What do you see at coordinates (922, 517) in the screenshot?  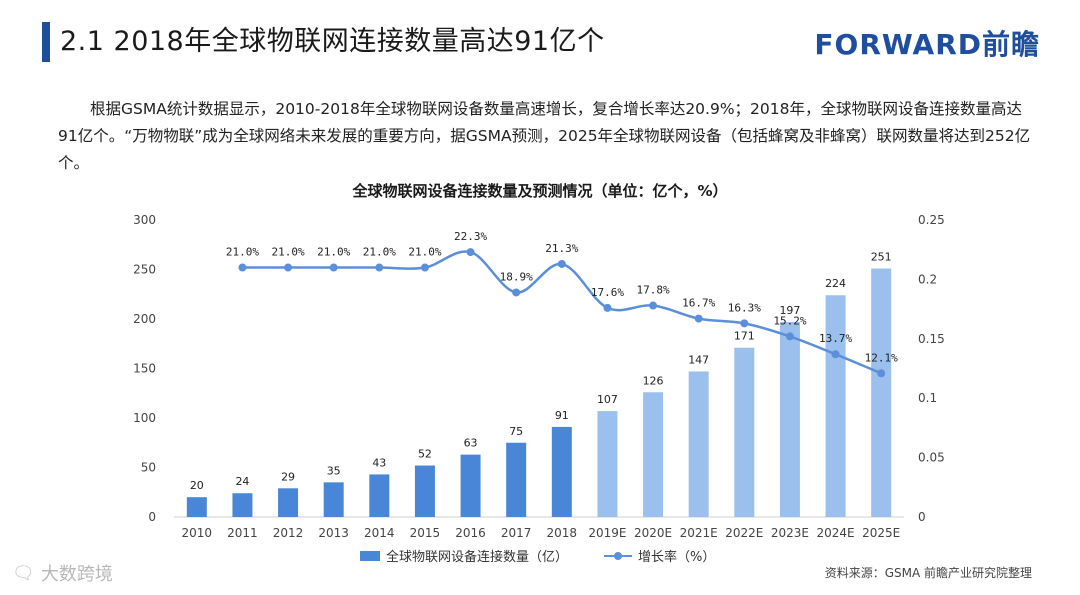 I see `y2-tick-label: 0` at bounding box center [922, 517].